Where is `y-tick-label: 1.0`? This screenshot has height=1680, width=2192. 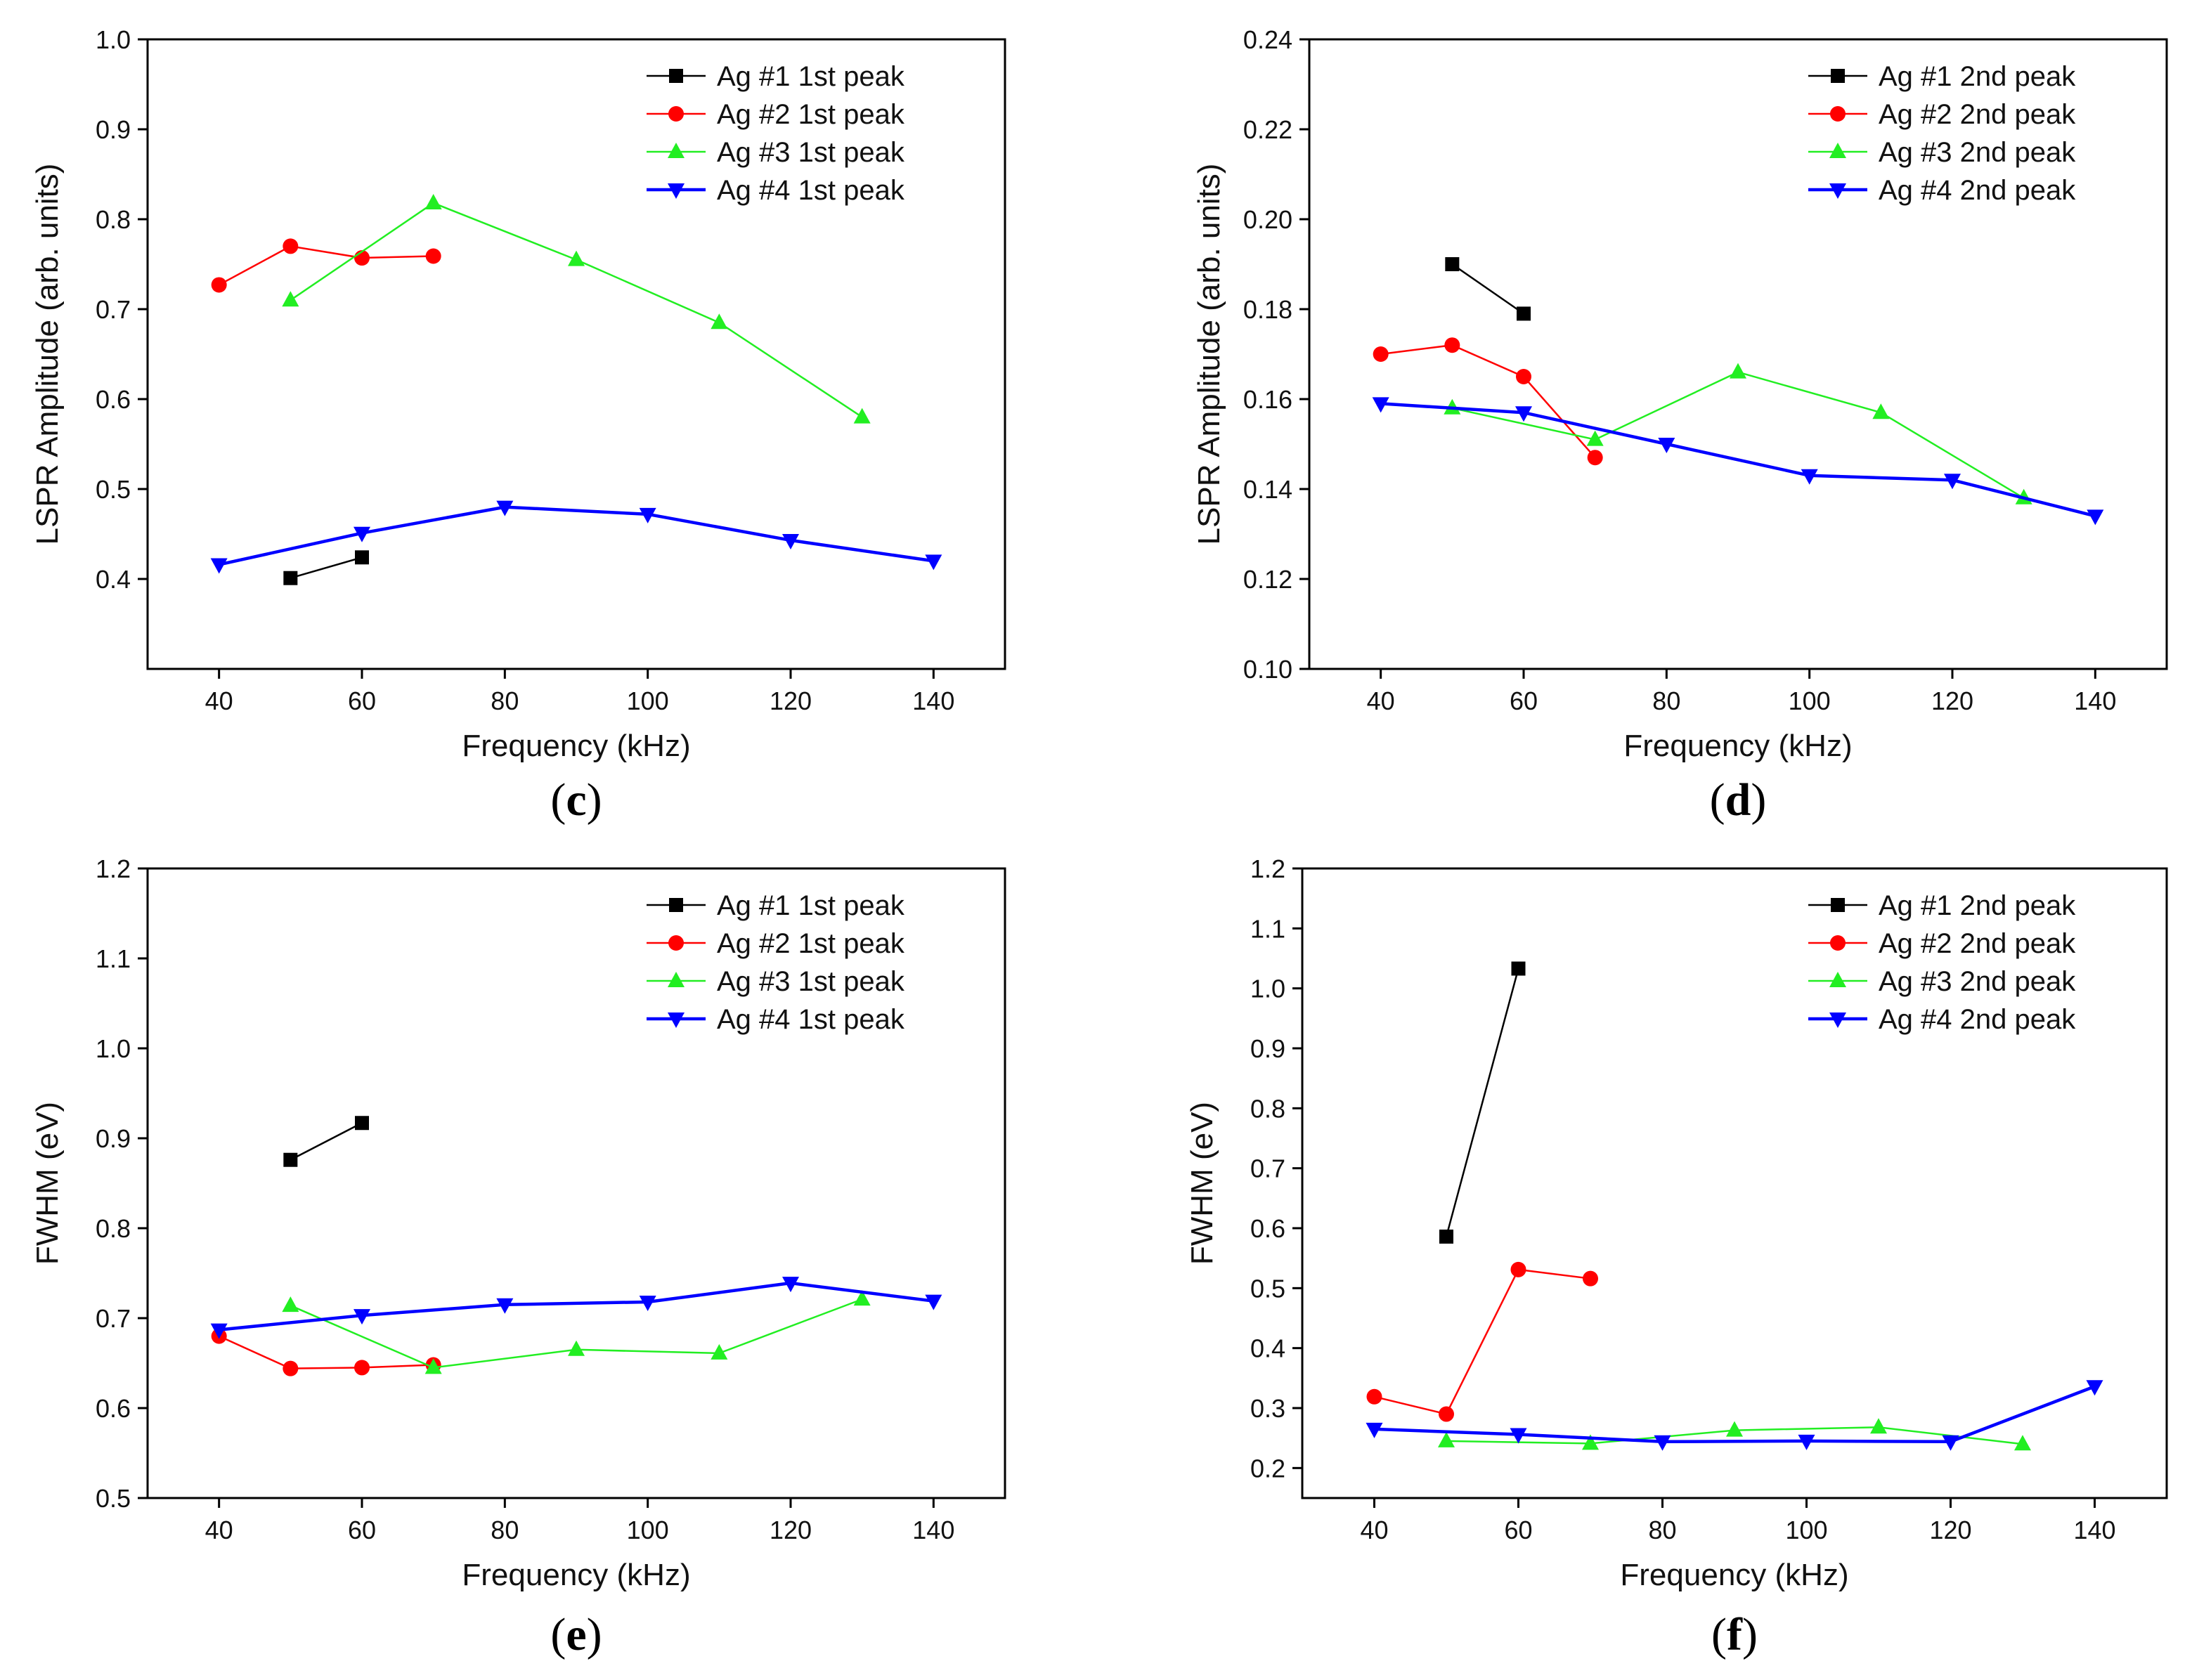
y-tick-label: 1.0 is located at coordinates (113, 39).